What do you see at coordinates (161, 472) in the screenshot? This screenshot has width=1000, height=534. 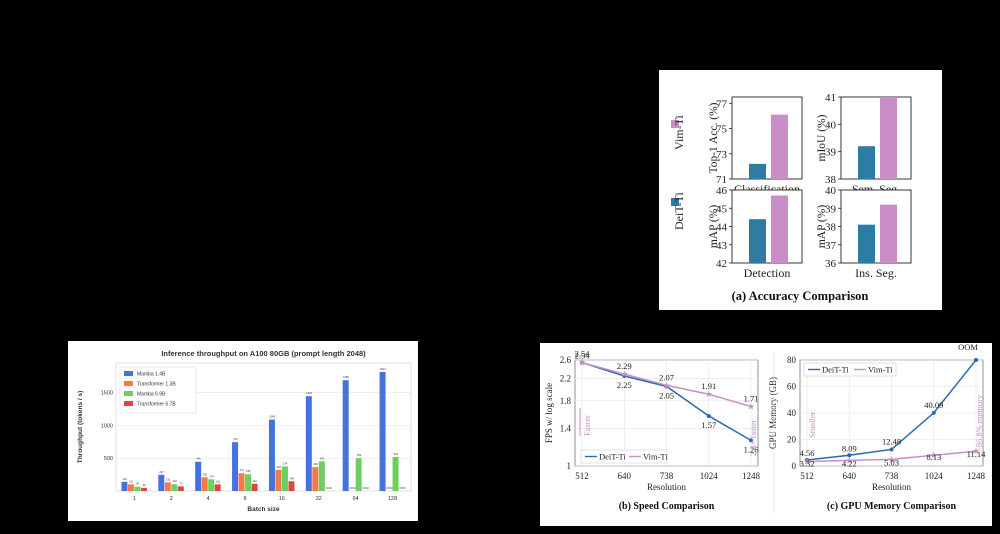 I see `bar-data-label: 247` at bounding box center [161, 472].